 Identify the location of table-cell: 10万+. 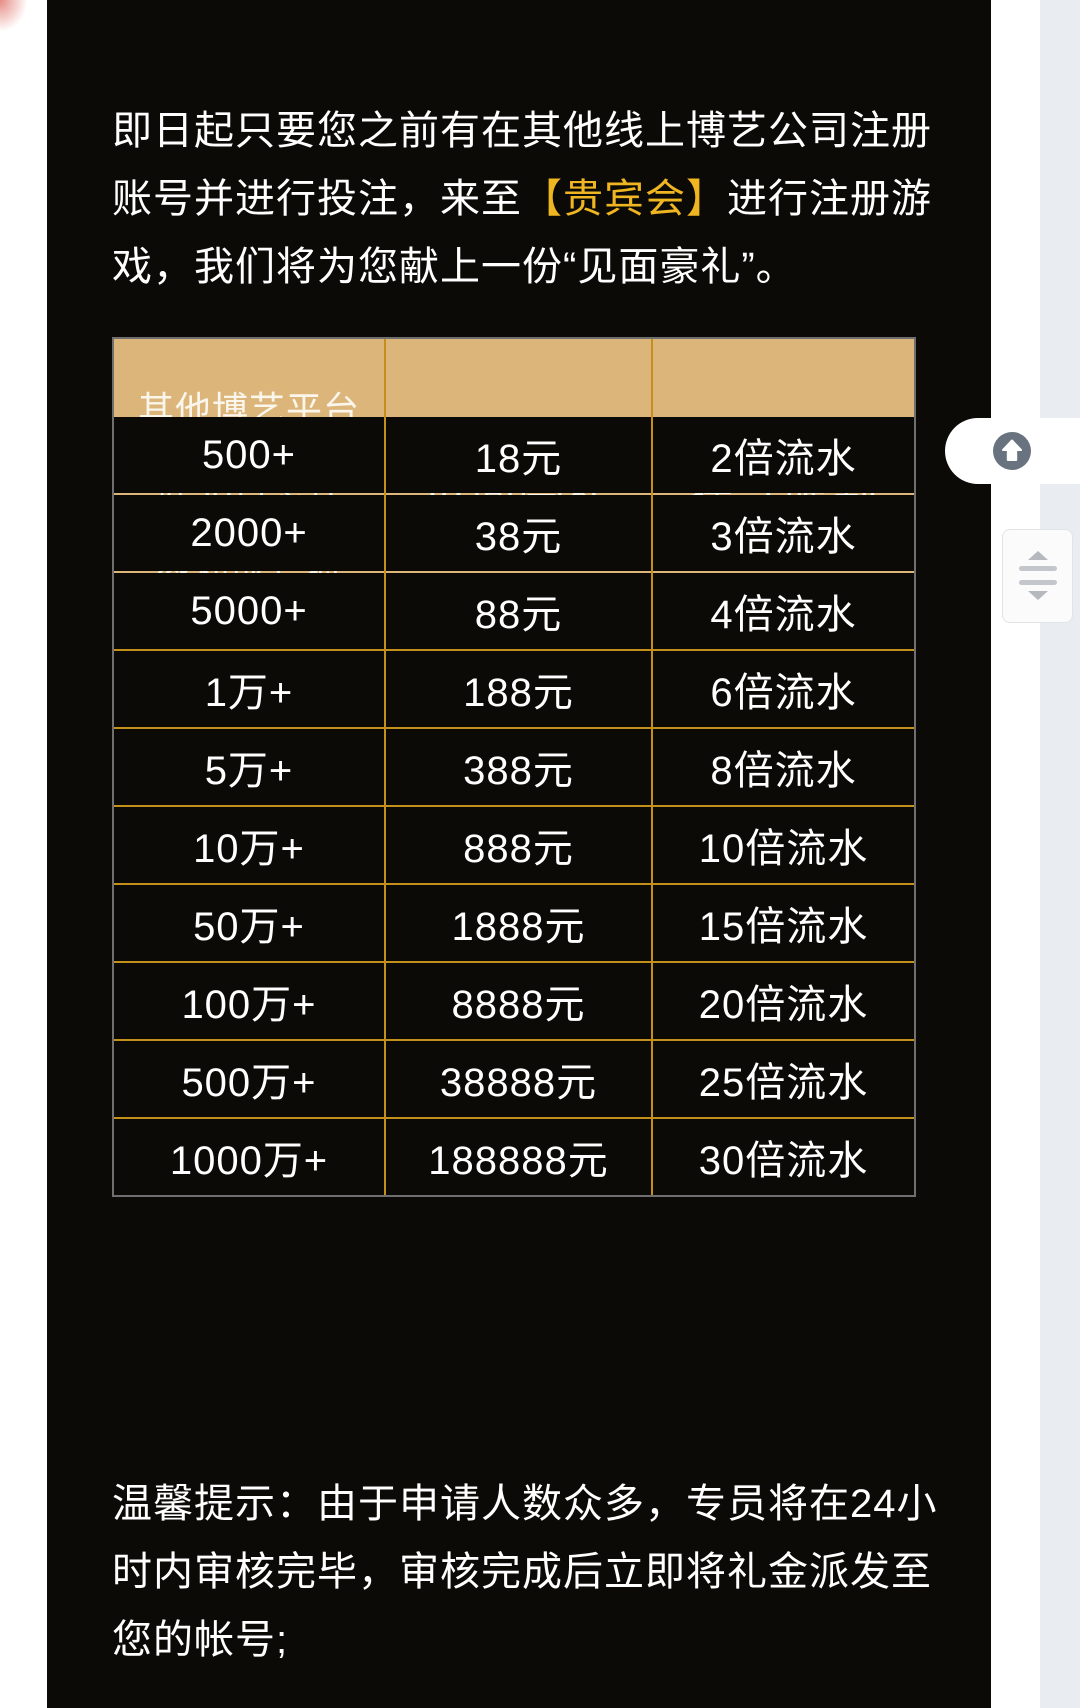
(249, 845).